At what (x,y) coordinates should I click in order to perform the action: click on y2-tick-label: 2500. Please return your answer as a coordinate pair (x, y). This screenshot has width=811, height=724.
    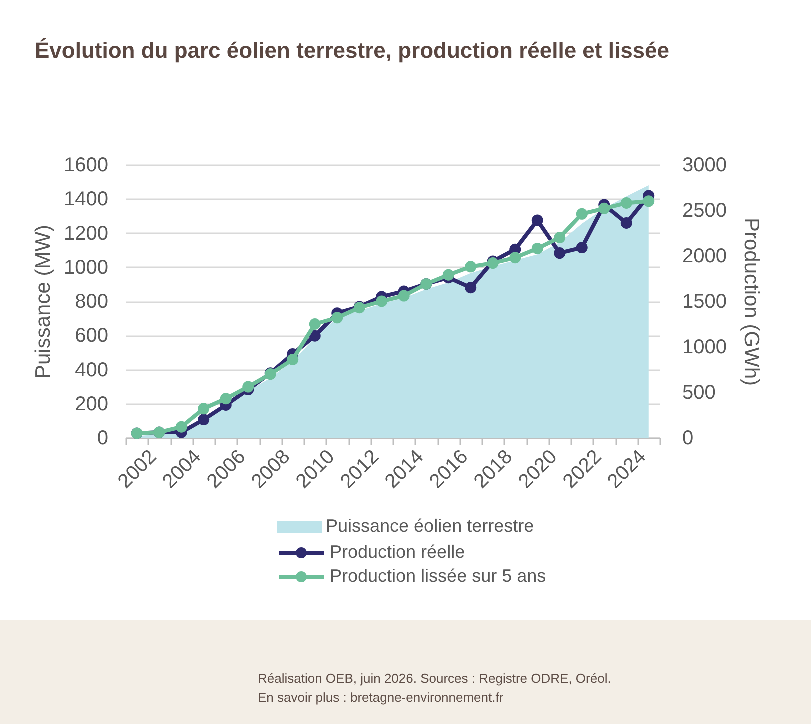
    Looking at the image, I should click on (704, 211).